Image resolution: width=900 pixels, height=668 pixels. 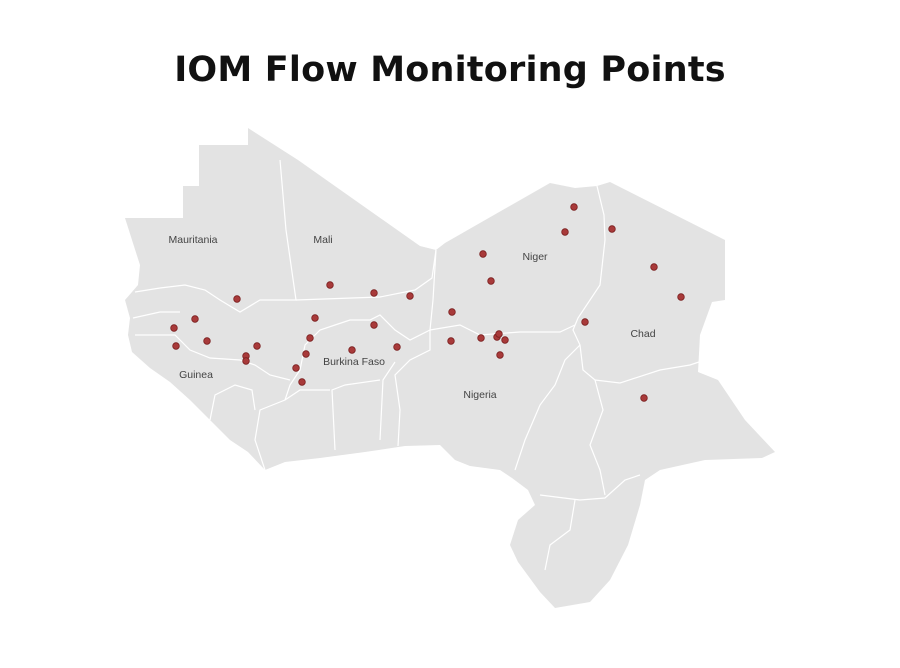 What do you see at coordinates (479, 395) in the screenshot?
I see `label-nigeria: Nigeria` at bounding box center [479, 395].